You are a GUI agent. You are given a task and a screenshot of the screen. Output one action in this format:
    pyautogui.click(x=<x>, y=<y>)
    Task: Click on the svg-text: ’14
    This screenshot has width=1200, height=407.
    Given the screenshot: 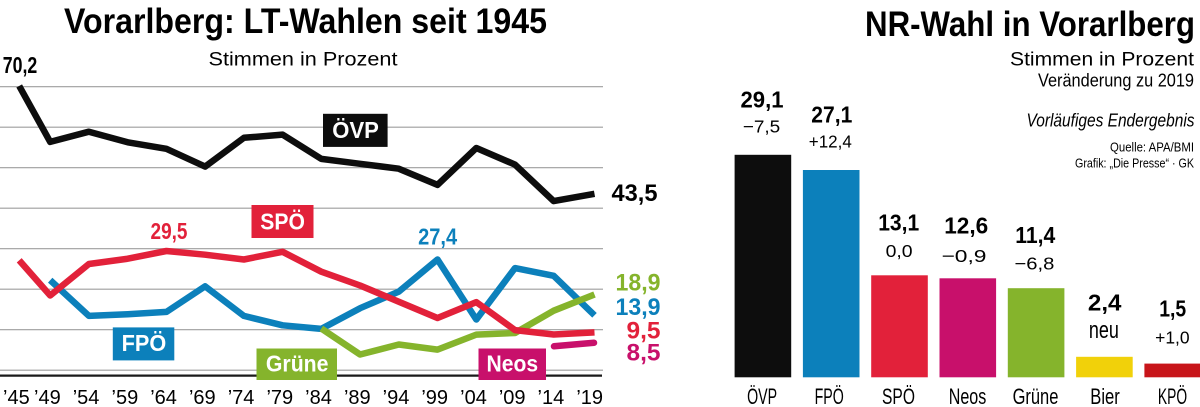 What is the action you would take?
    pyautogui.click(x=551, y=397)
    